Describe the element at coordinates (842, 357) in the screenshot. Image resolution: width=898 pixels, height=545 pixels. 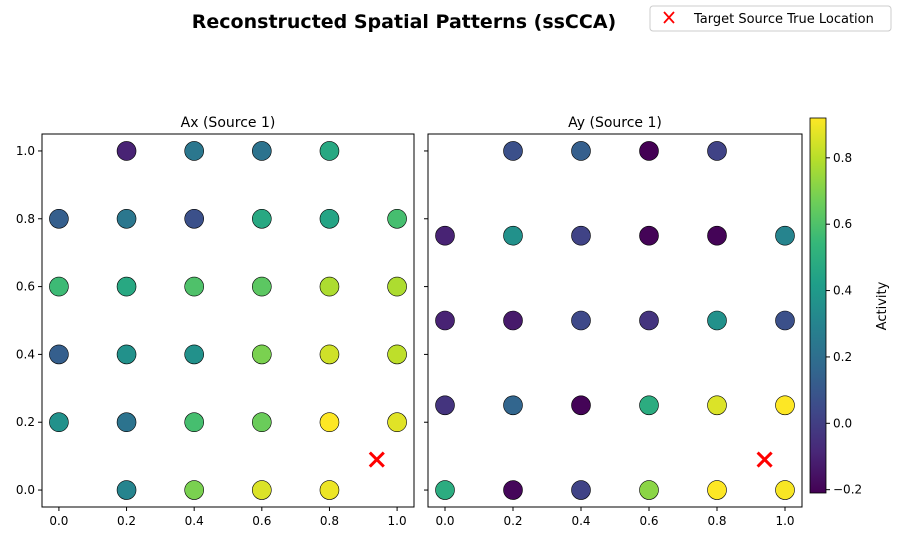
I see `colorbar-tick-label: 0.2` at that location.